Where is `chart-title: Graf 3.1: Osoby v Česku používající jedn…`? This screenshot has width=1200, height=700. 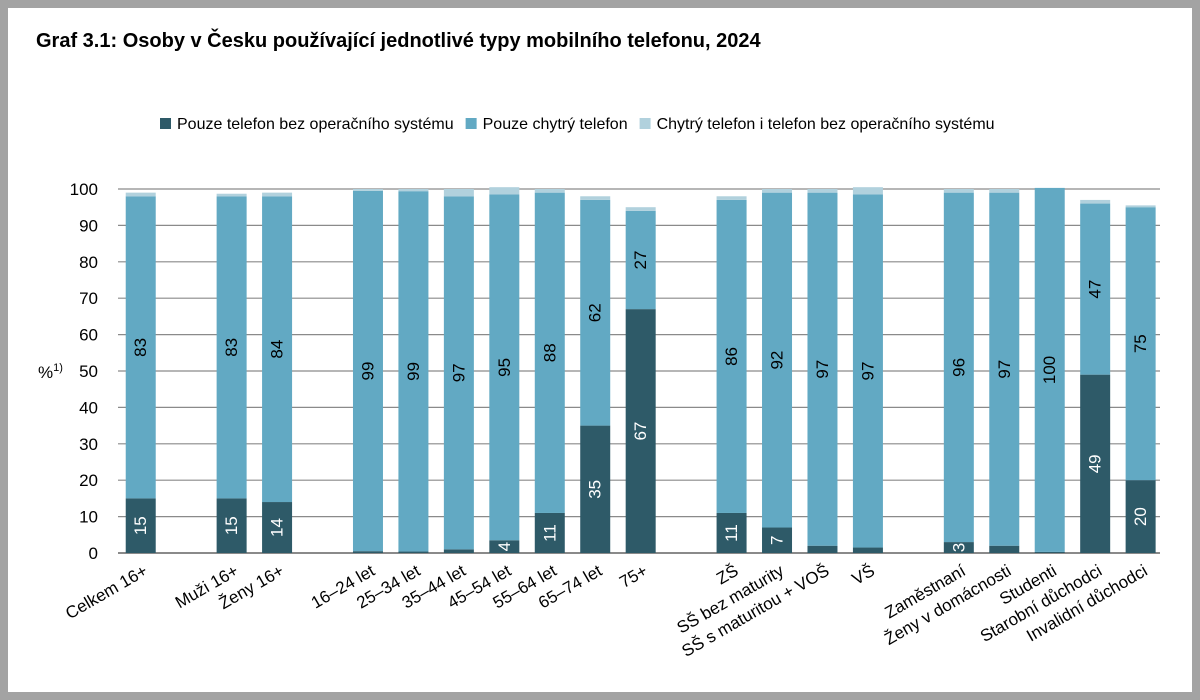 chart-title: Graf 3.1: Osoby v Česku používající jedn… is located at coordinates (398, 41).